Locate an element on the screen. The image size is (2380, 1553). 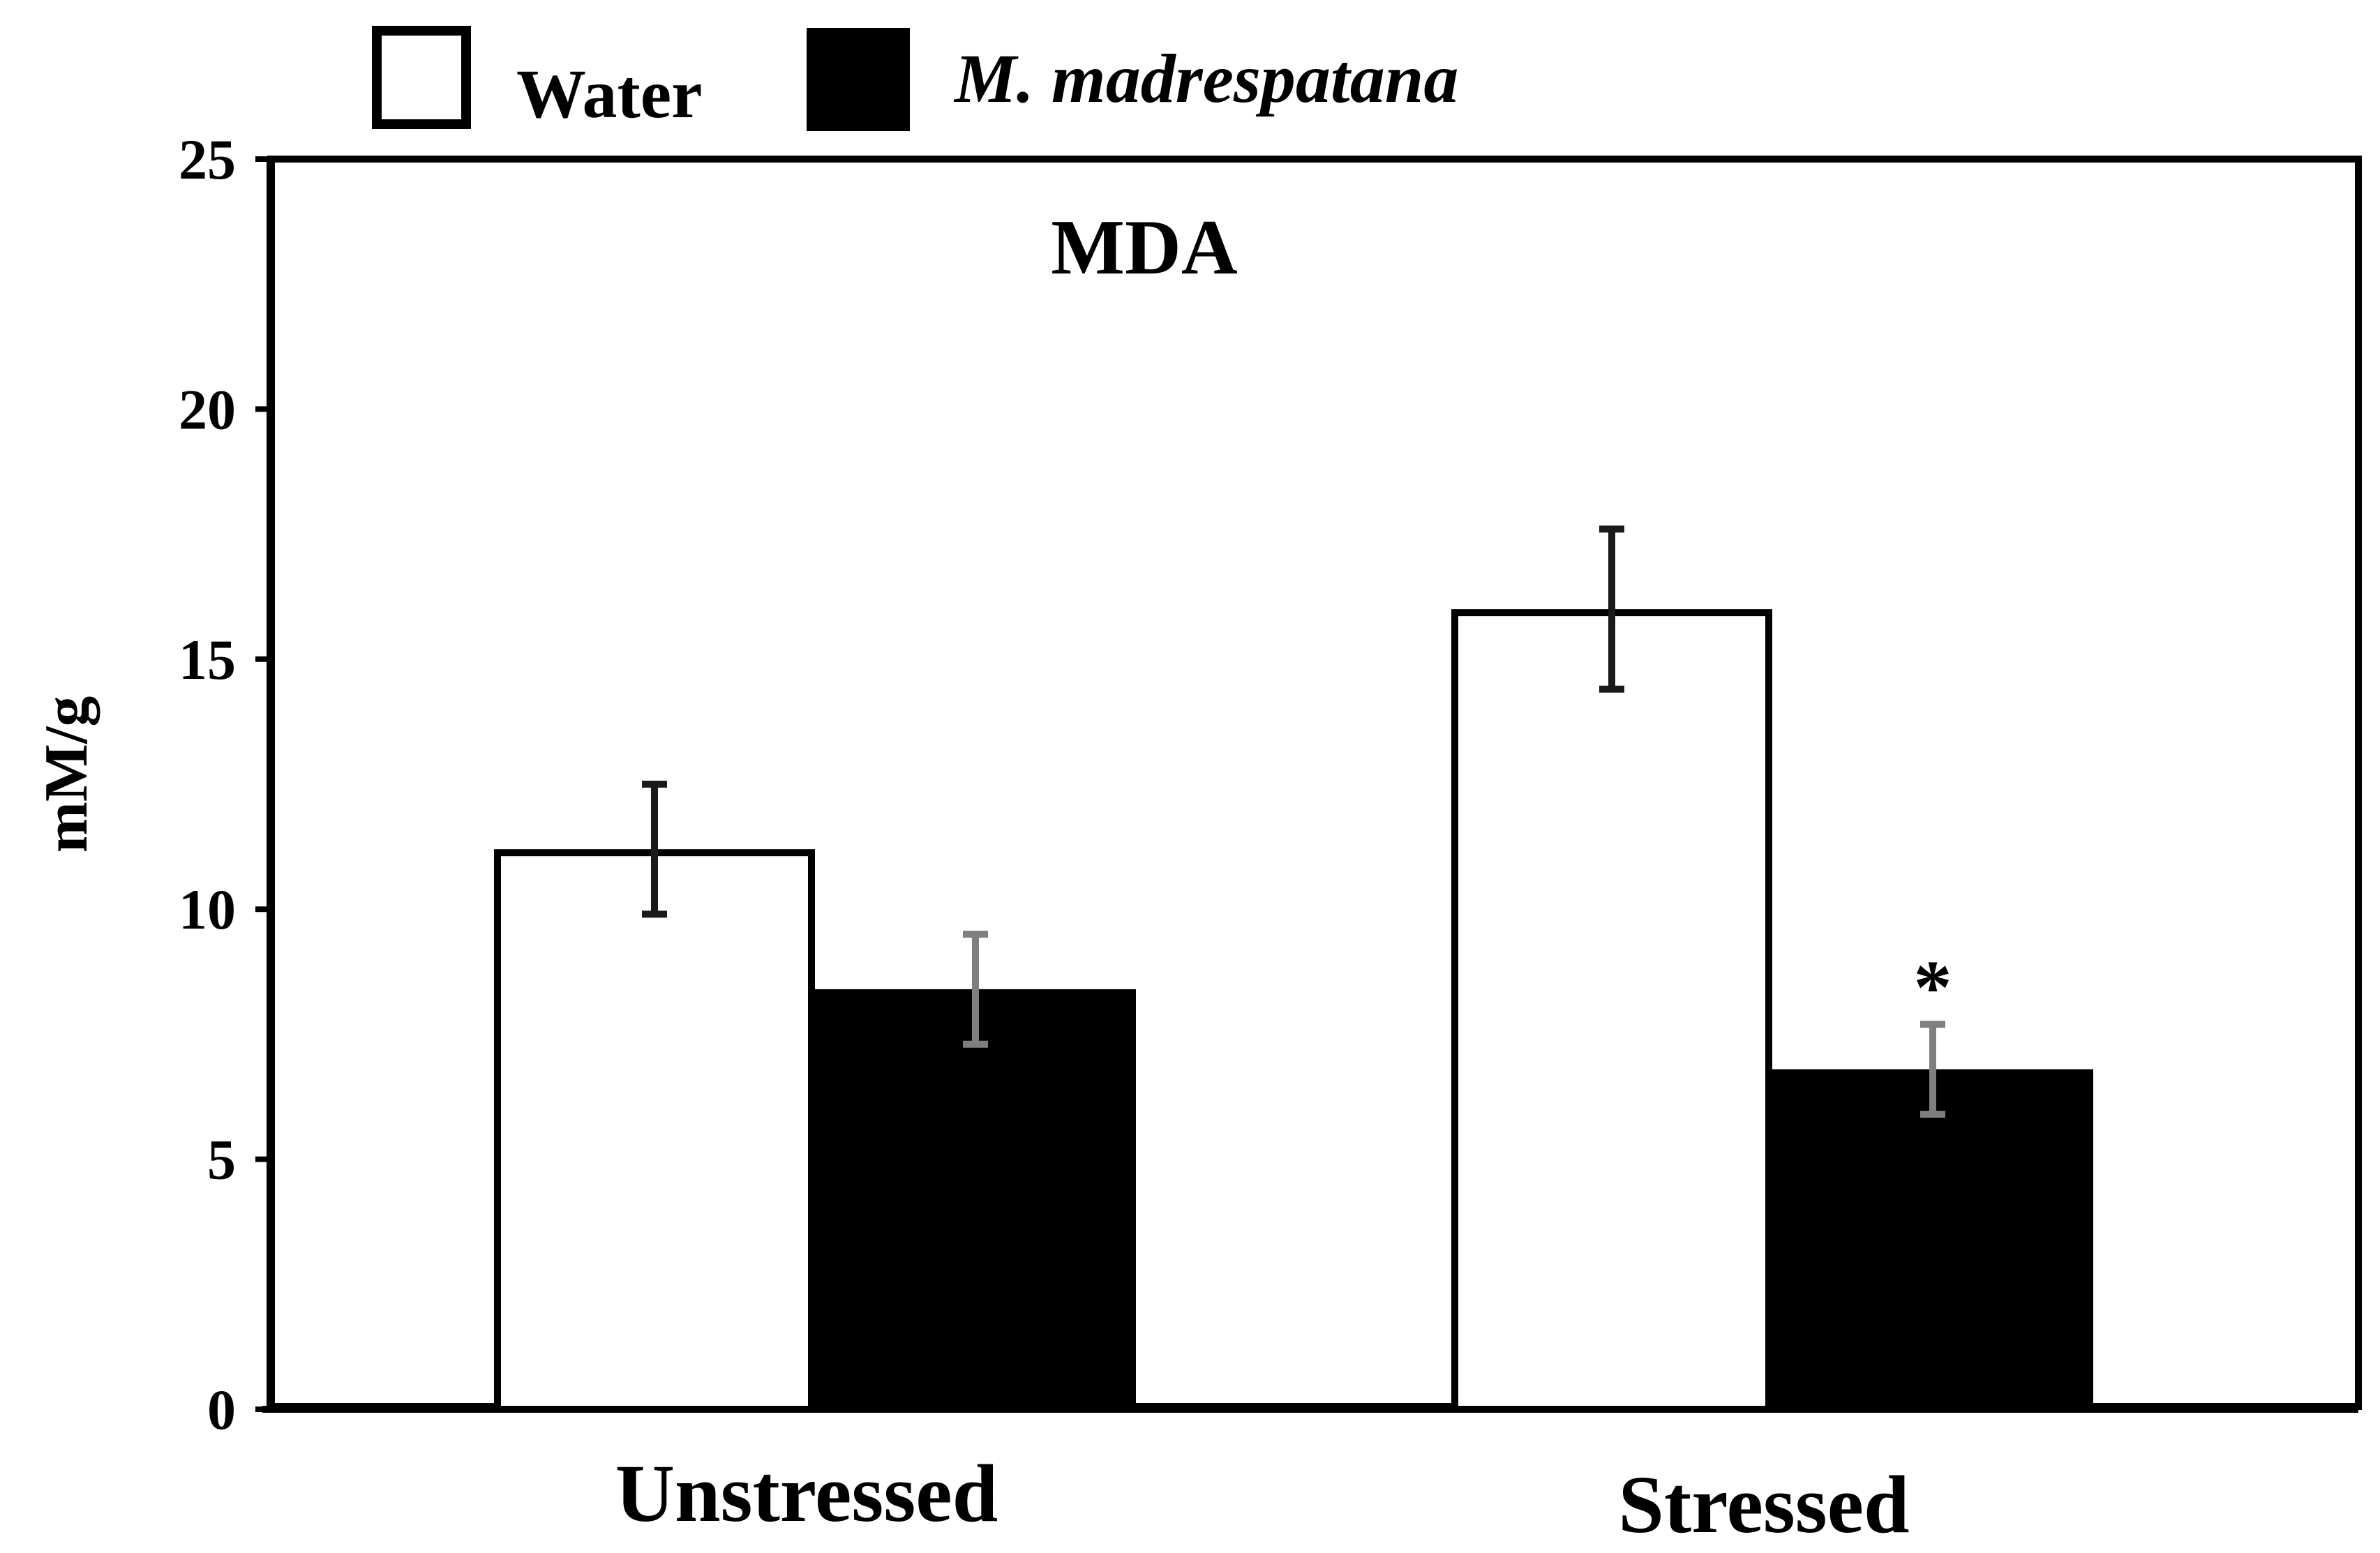
annotations: * is located at coordinates (1933, 987).